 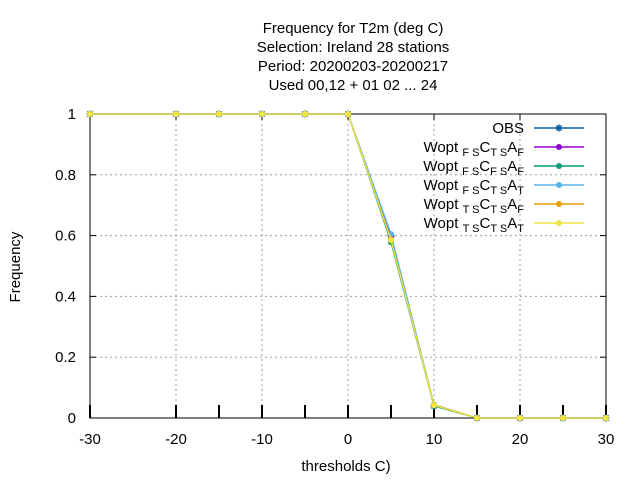 I want to click on y-tick-label: 0.6, so click(x=65, y=236).